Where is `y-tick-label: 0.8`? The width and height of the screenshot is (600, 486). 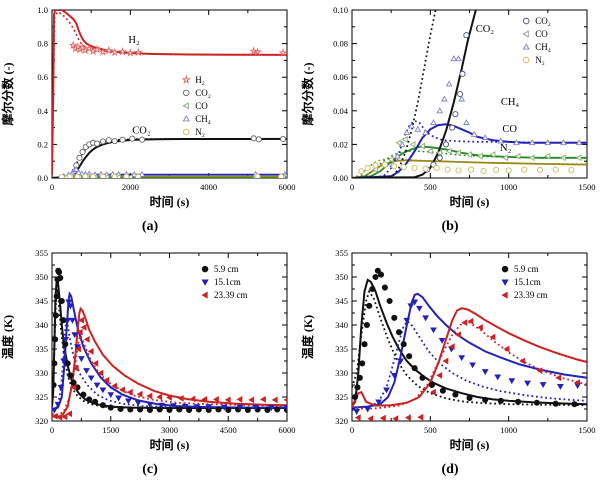
y-tick-label: 0.8 is located at coordinates (42, 44).